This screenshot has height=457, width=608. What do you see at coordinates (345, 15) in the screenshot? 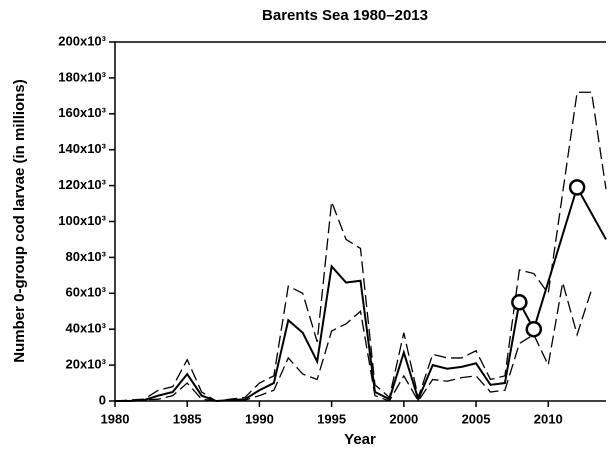
I see `chart-title: Barents Sea 1980–2013` at bounding box center [345, 15].